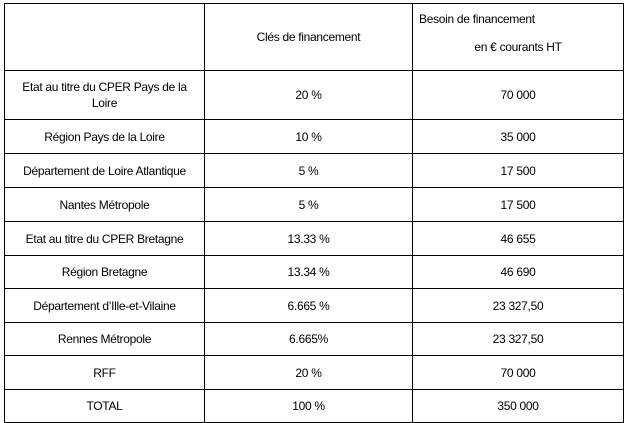  What do you see at coordinates (518, 272) in the screenshot?
I see `row-need: 46 690` at bounding box center [518, 272].